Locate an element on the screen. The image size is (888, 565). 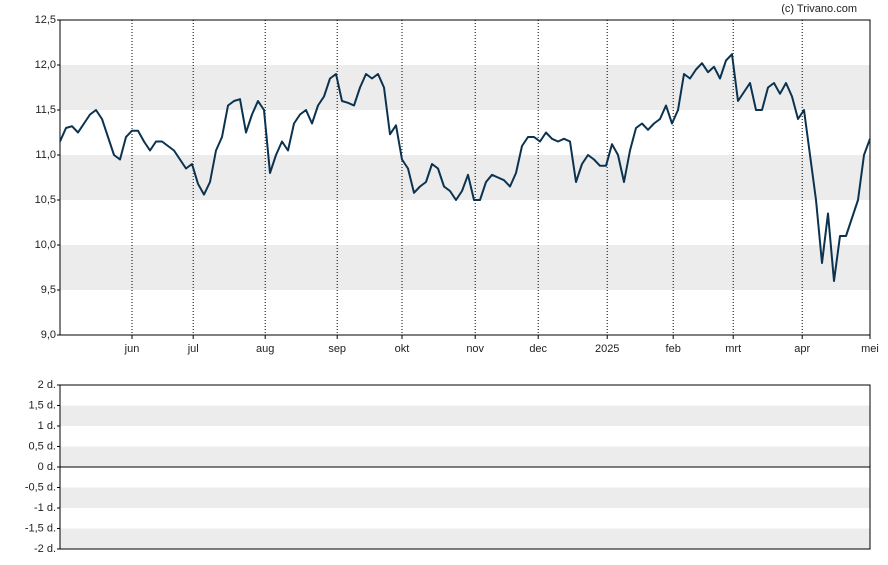
y-tick-label: 11,0 is located at coordinates (45, 155).